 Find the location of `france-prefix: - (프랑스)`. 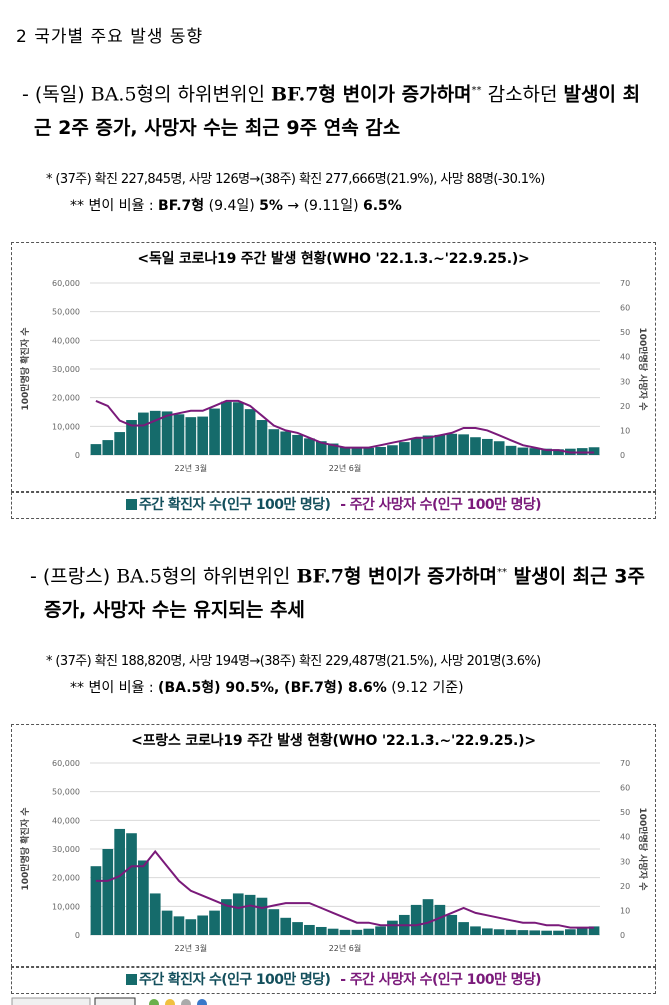

france-prefix: - (프랑스) is located at coordinates (73, 576).